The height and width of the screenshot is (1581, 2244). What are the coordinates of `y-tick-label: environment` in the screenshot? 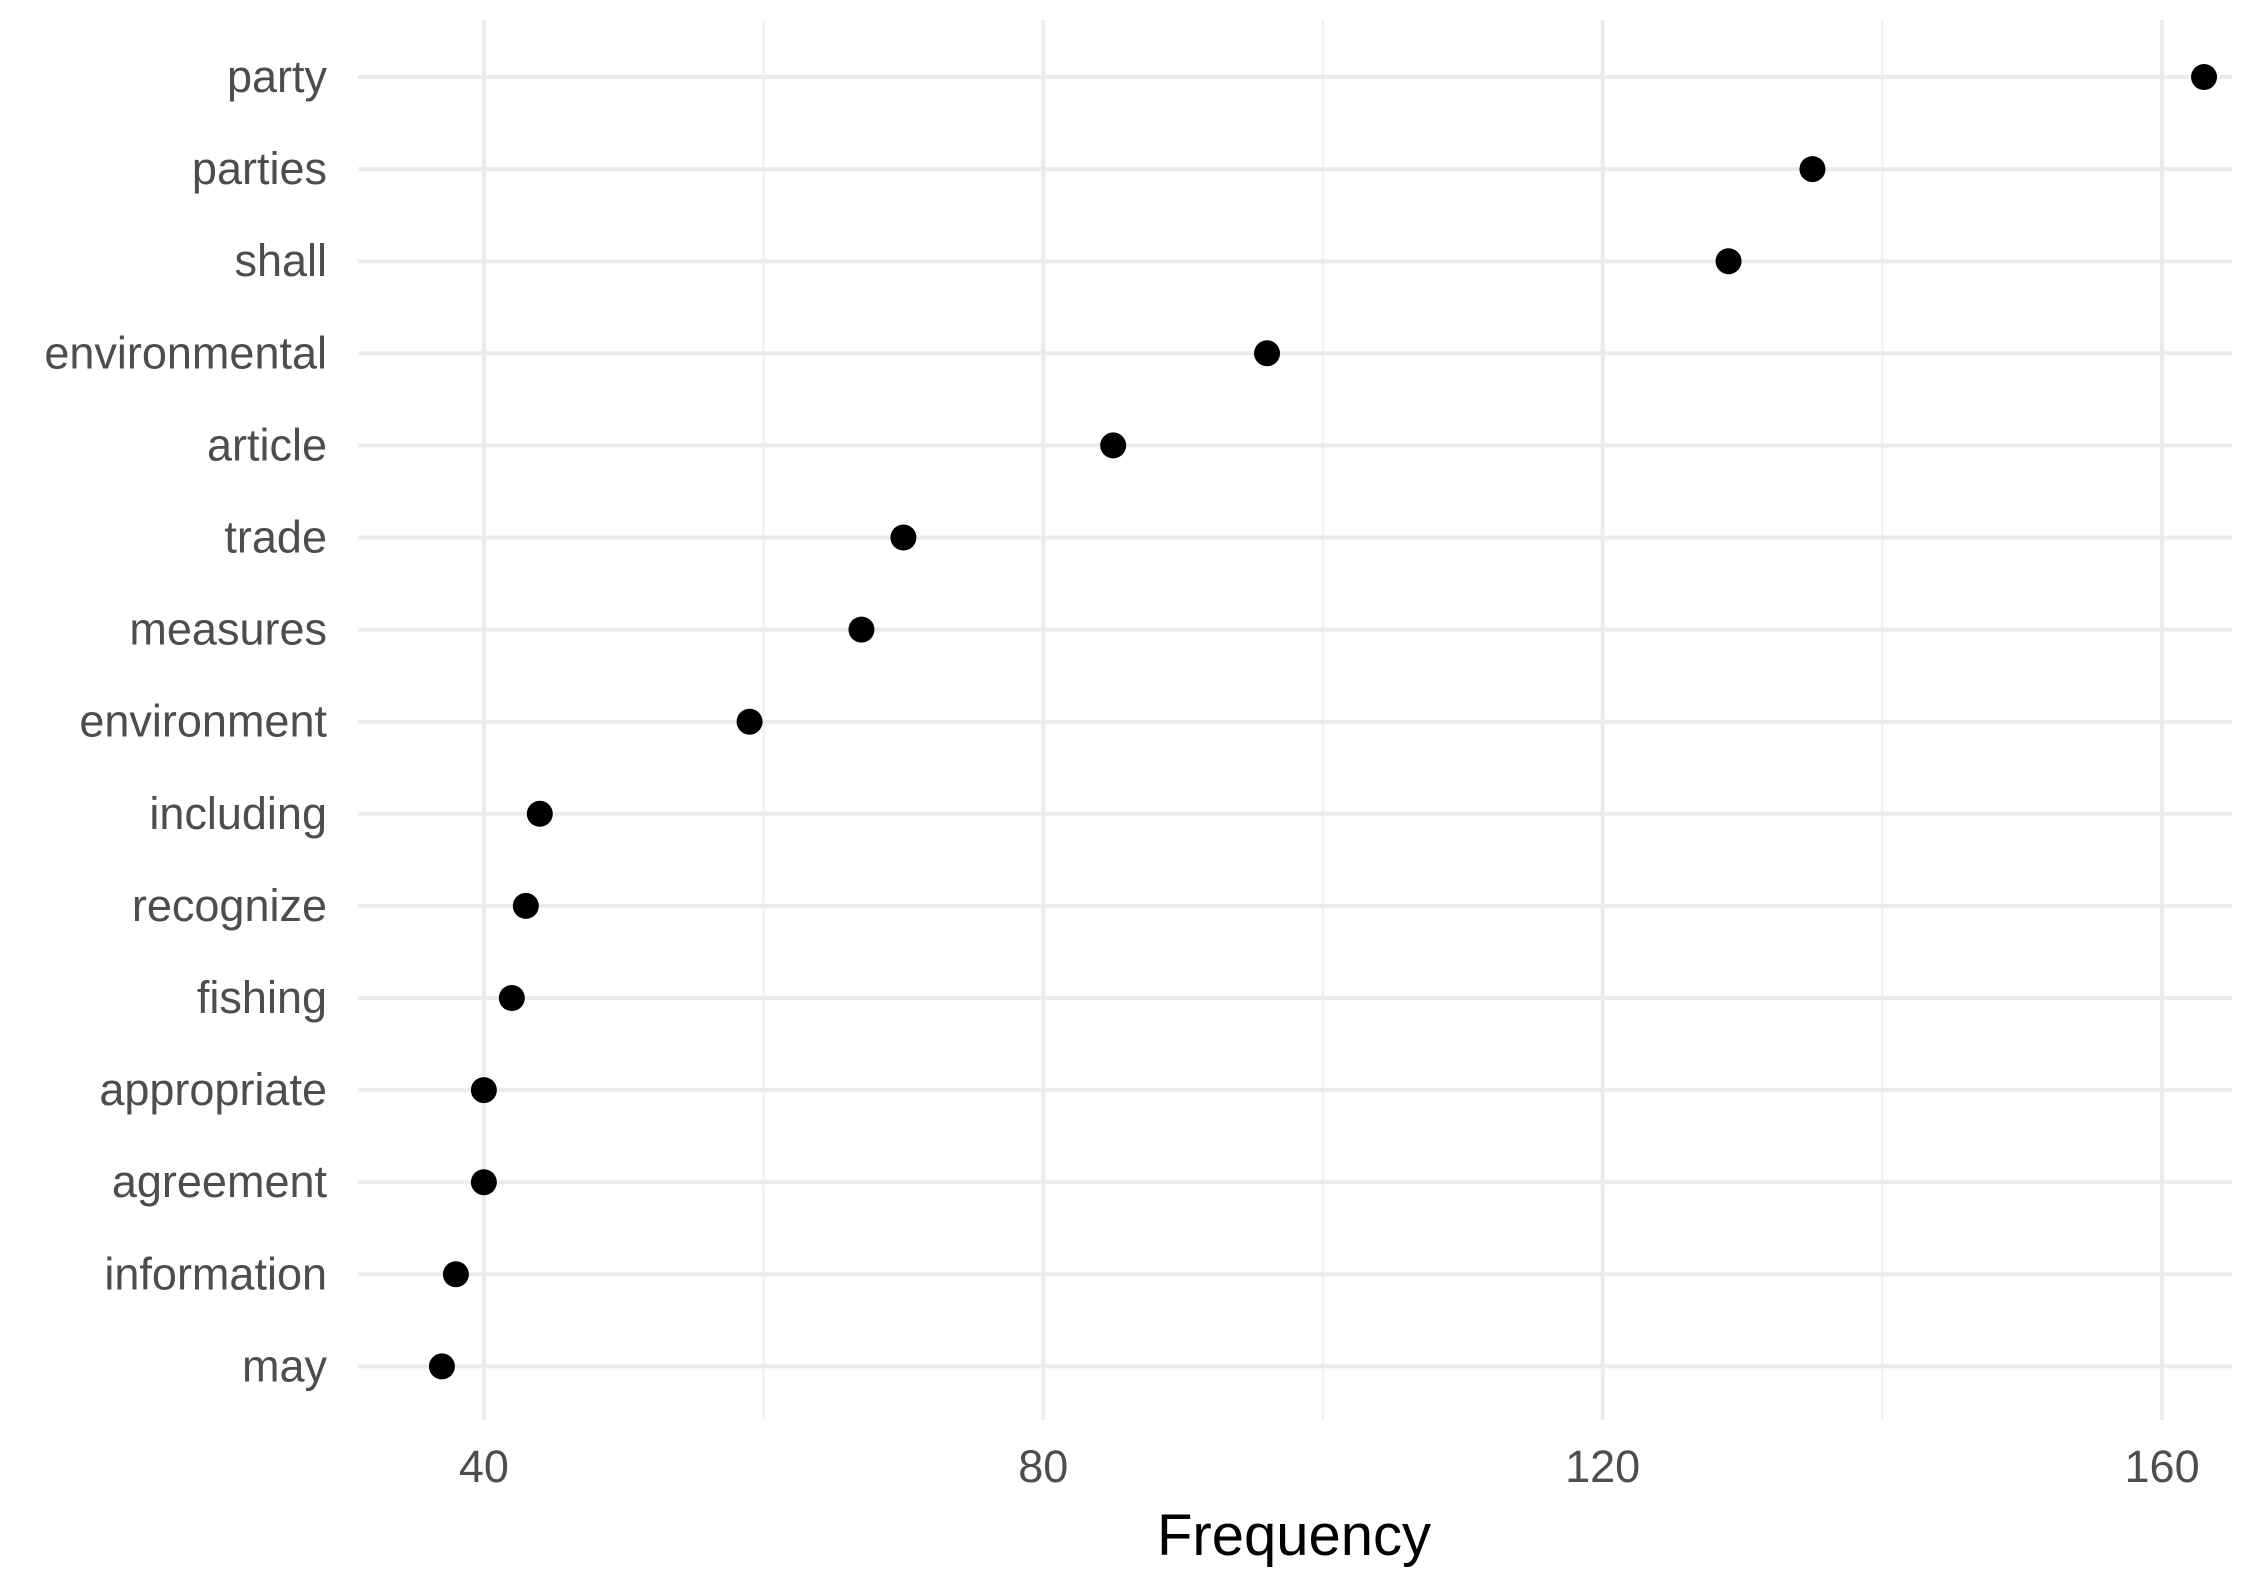 It's located at (203, 721).